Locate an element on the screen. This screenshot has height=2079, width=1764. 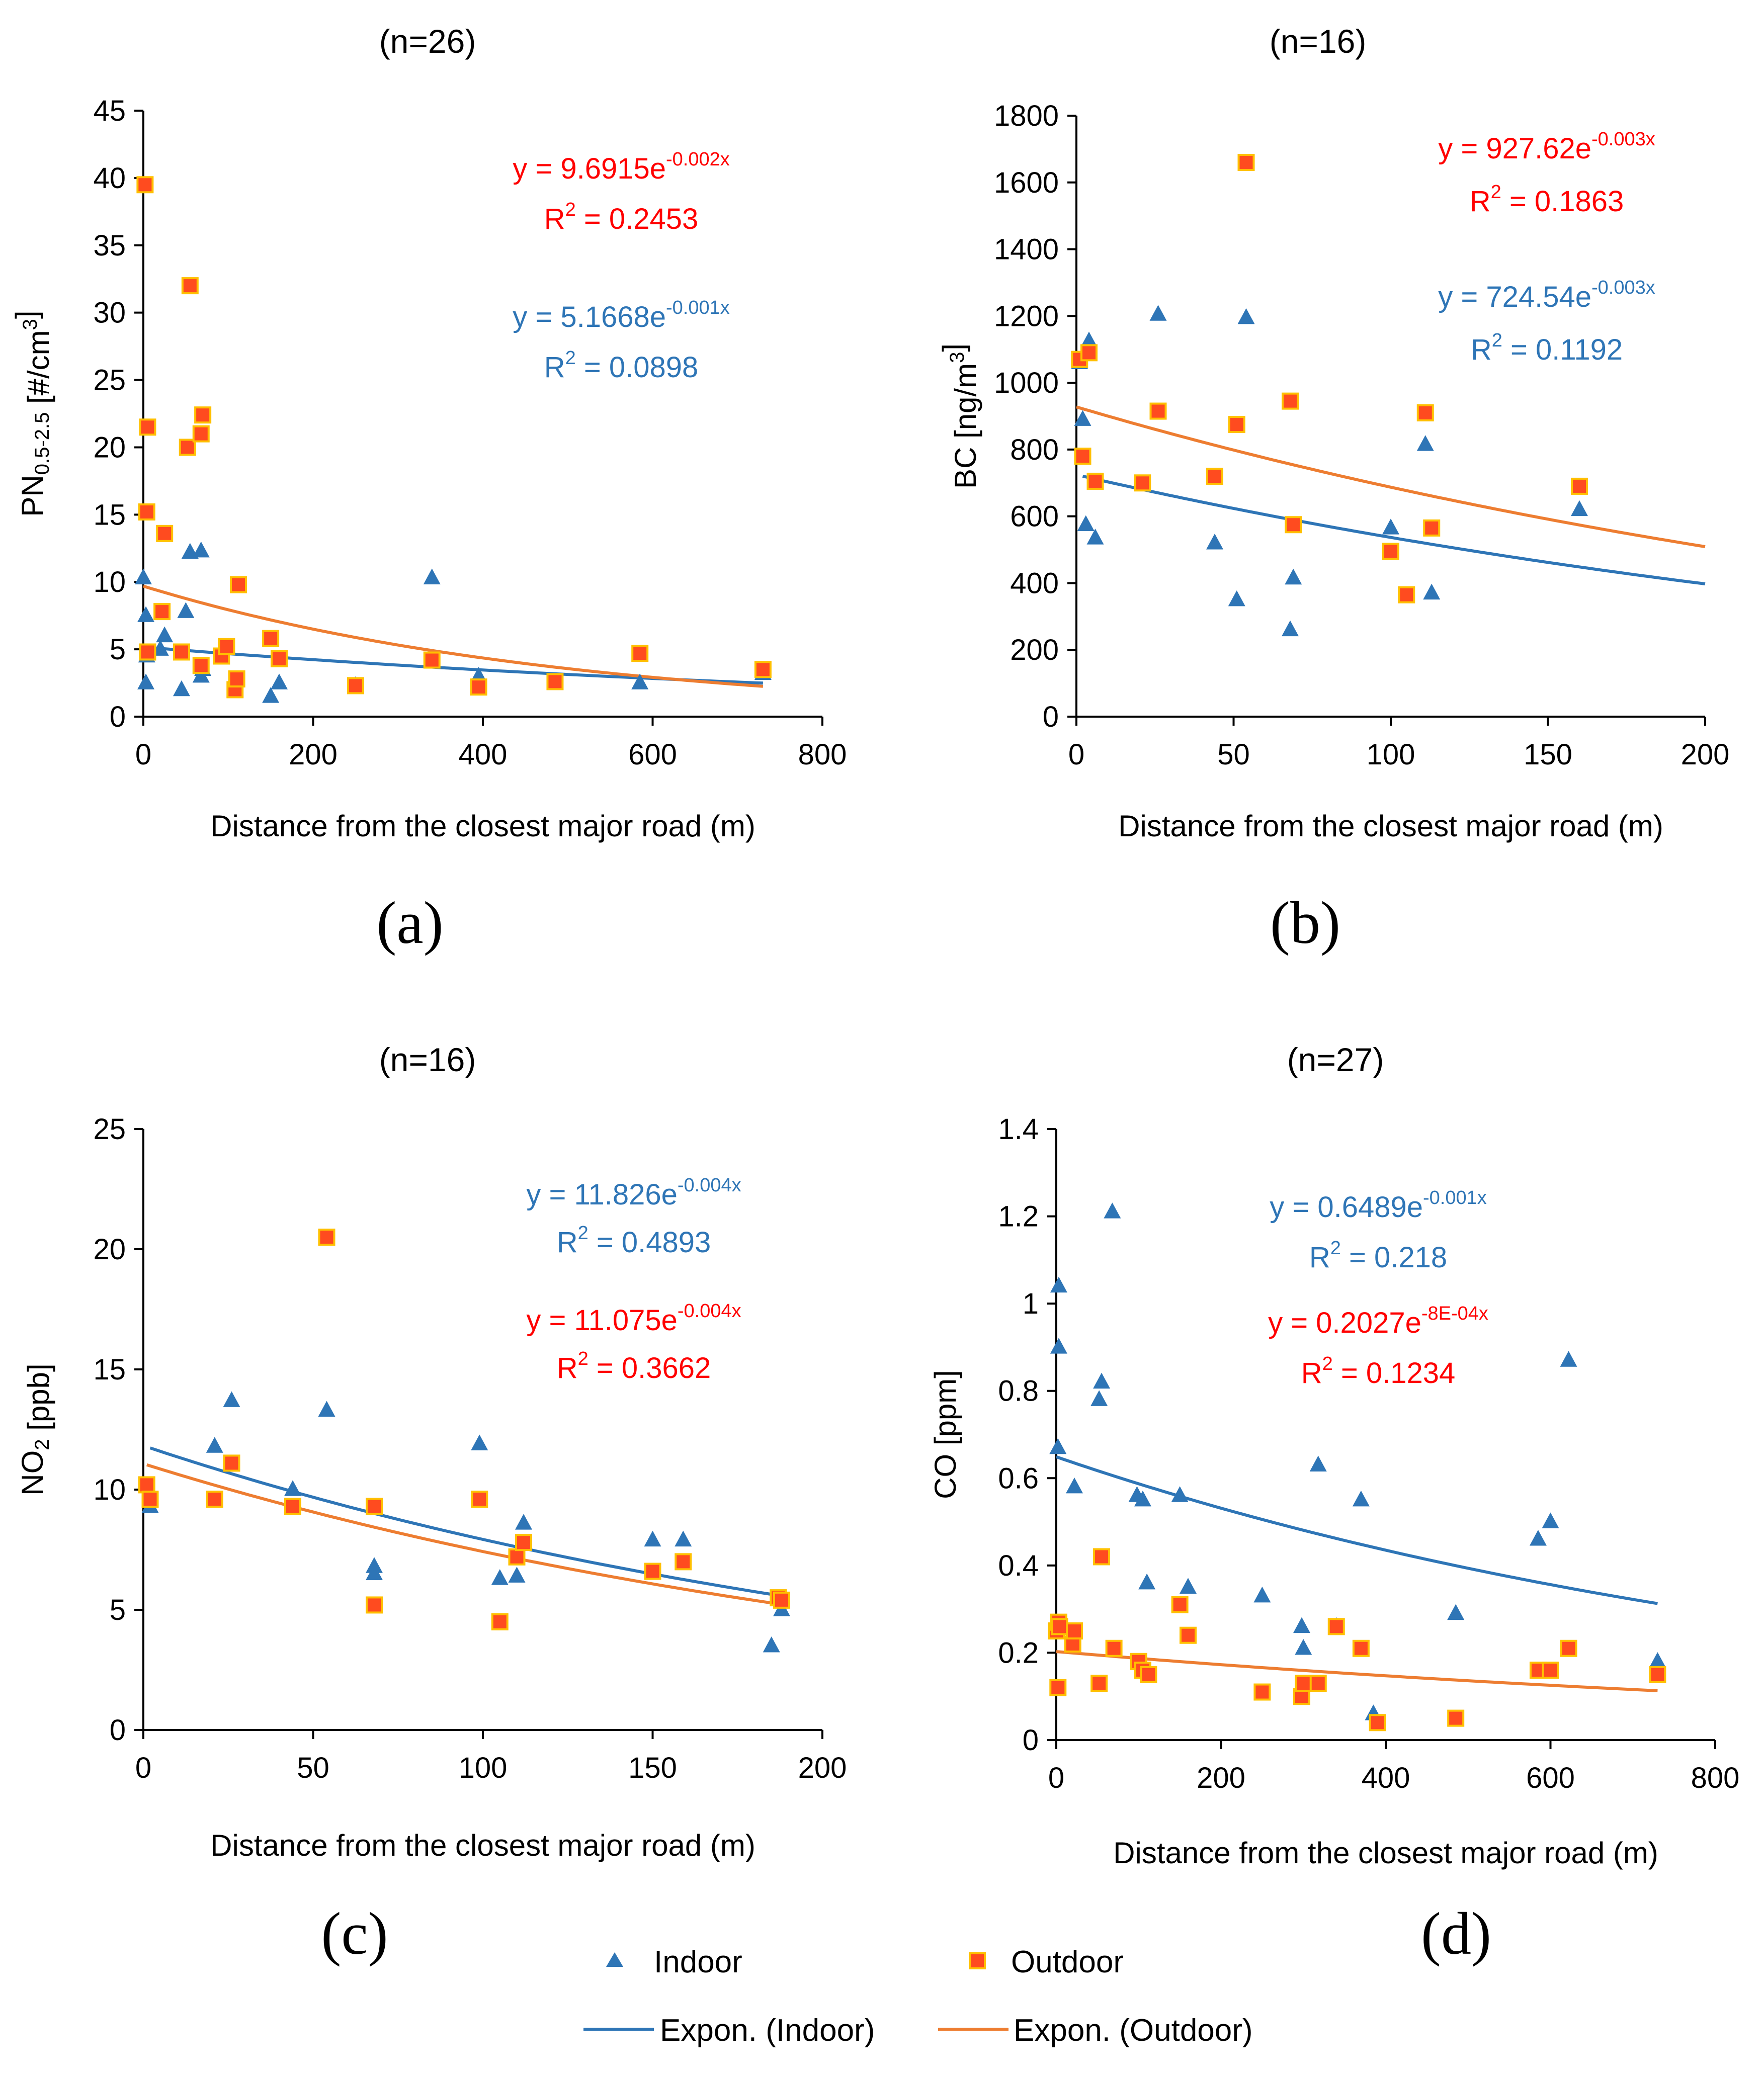
y-axis-label: NO2 [ppb] is located at coordinates (35, 1429).